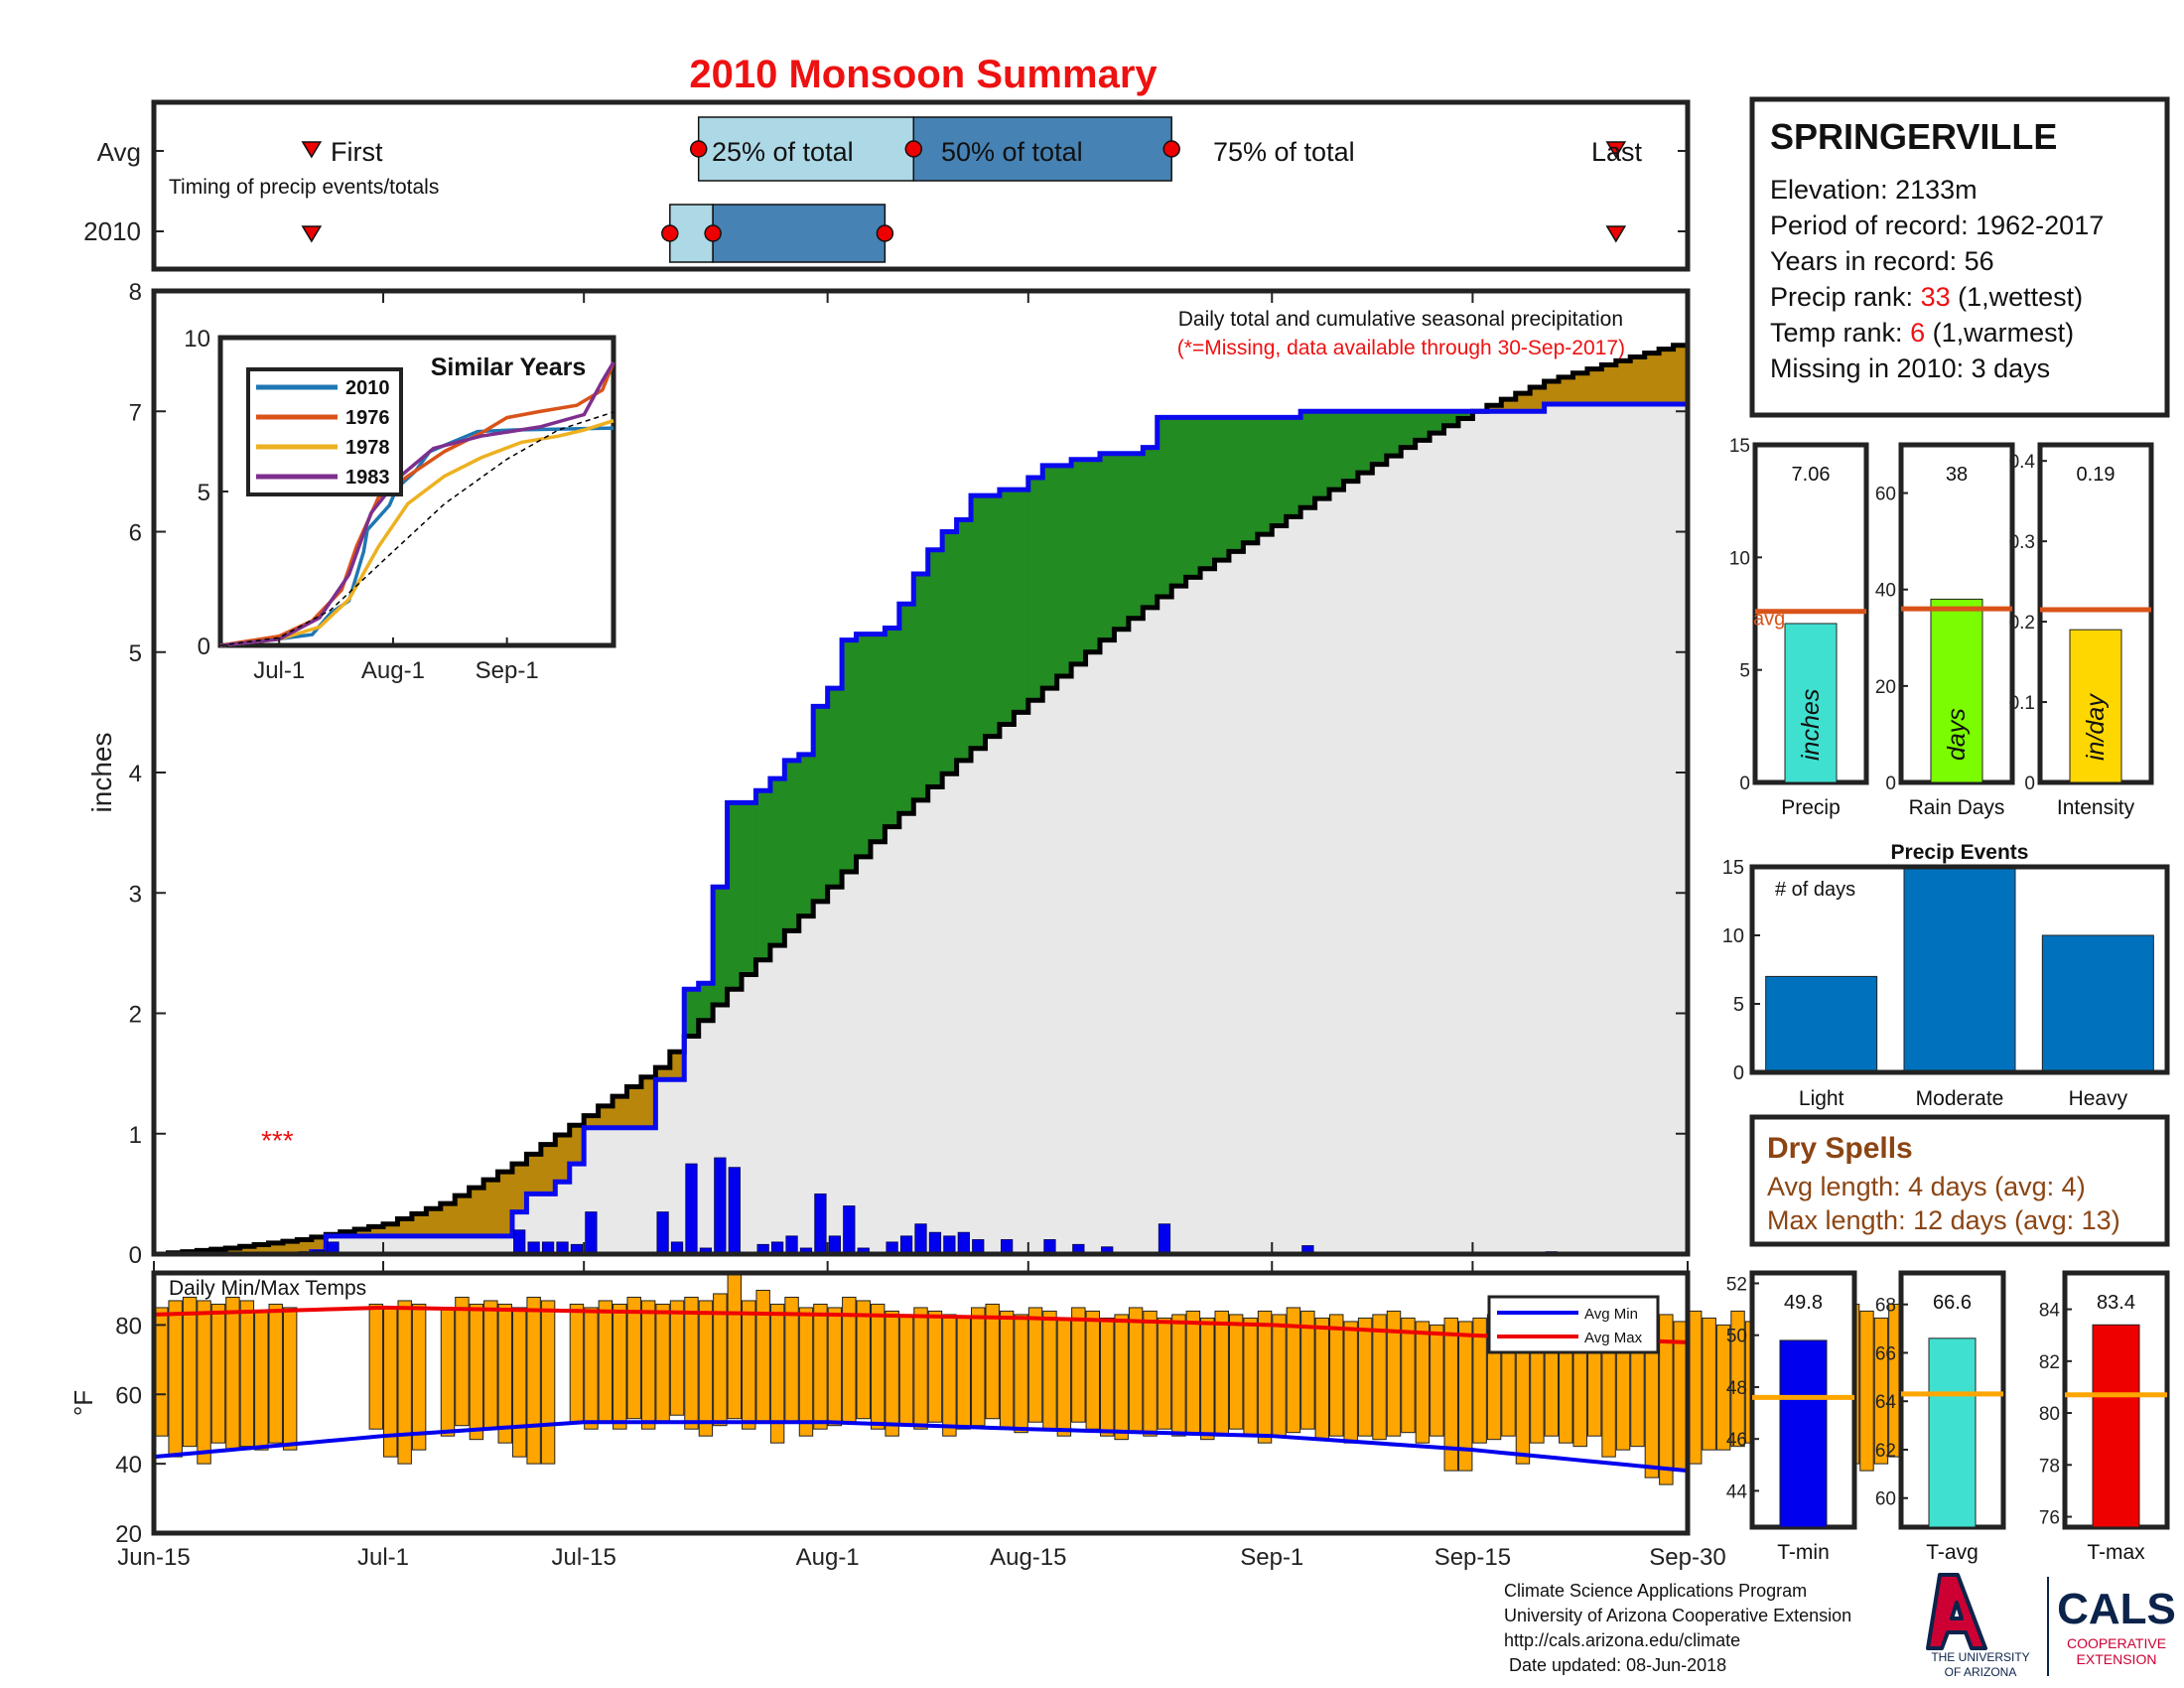 This screenshot has width=2184, height=1688. I want to click on time-xtick-label: Jun-15, so click(153, 1557).